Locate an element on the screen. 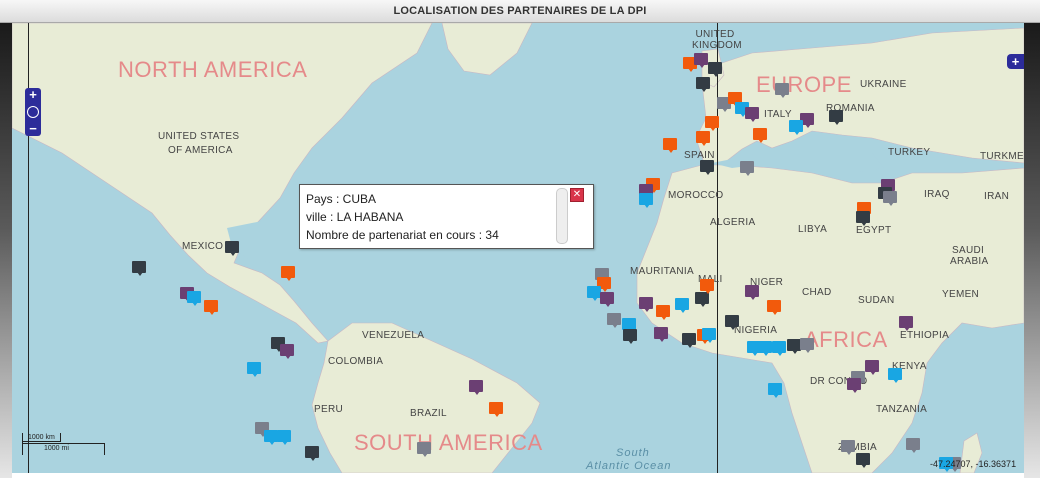  close-icon: ✕ is located at coordinates (577, 195).